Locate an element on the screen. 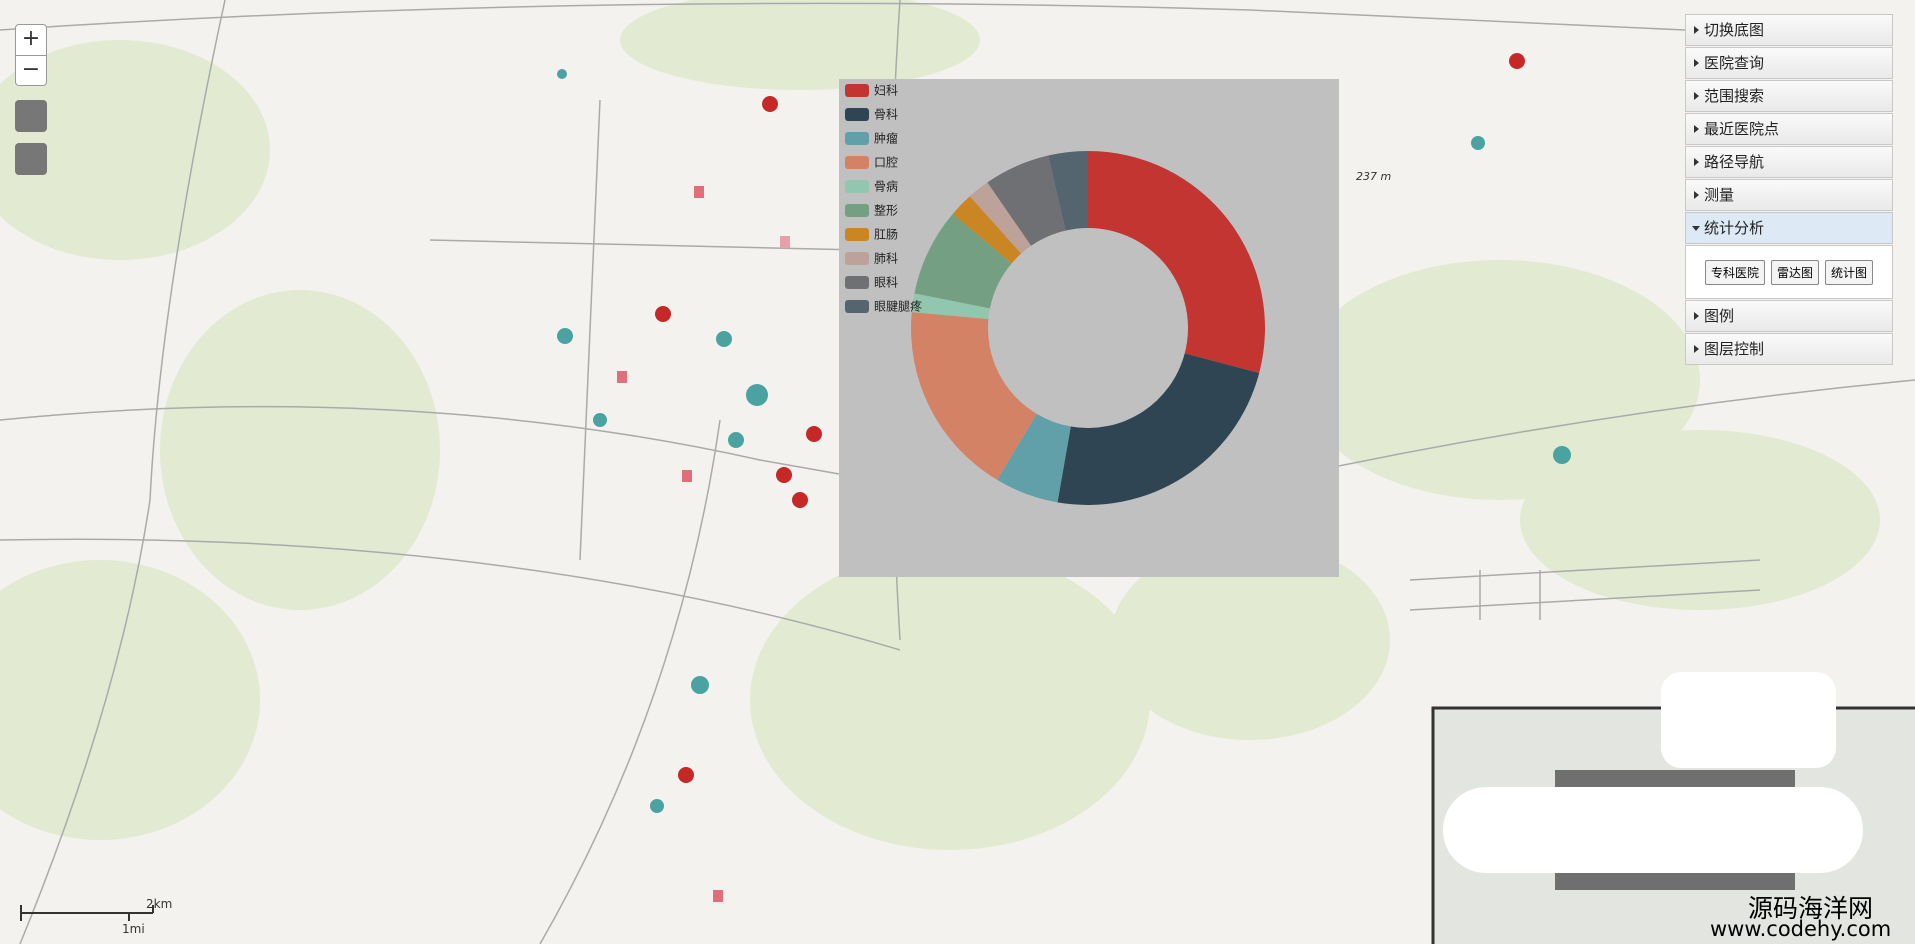 The height and width of the screenshot is (944, 1915). locate-button is located at coordinates (31, 159).